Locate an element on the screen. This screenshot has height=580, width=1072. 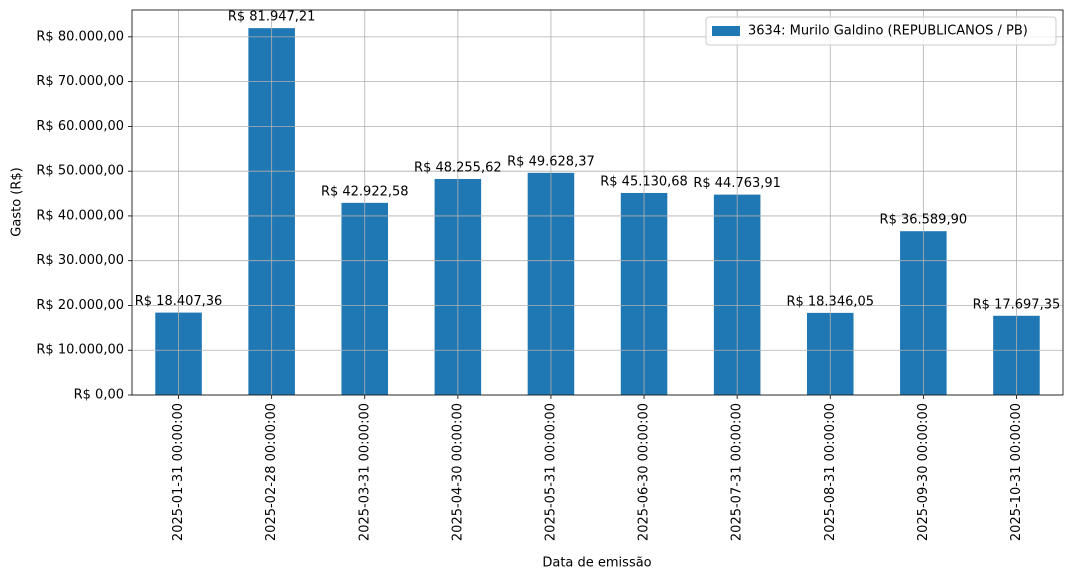
y-axis-label: Gasto (R$) is located at coordinates (17, 201).